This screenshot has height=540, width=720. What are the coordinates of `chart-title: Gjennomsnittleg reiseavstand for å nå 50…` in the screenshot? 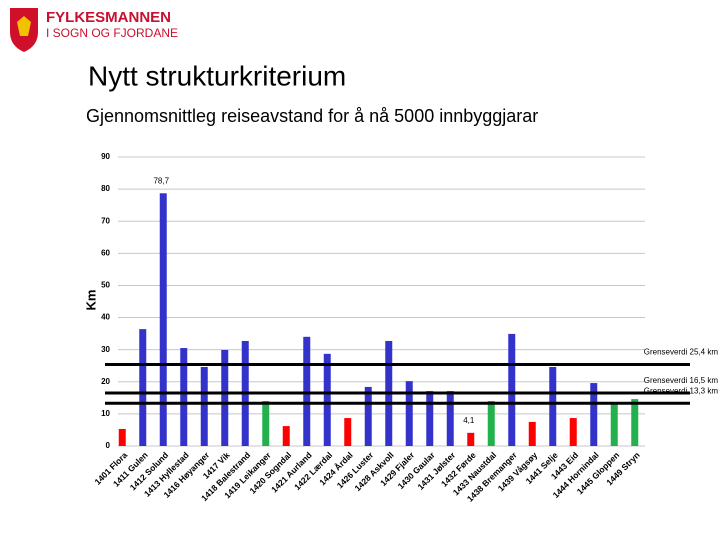 It's located at (312, 116).